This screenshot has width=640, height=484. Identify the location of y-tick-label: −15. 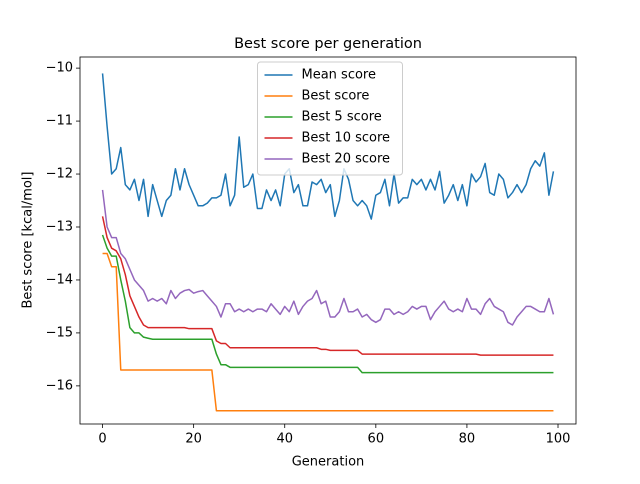
(59, 332).